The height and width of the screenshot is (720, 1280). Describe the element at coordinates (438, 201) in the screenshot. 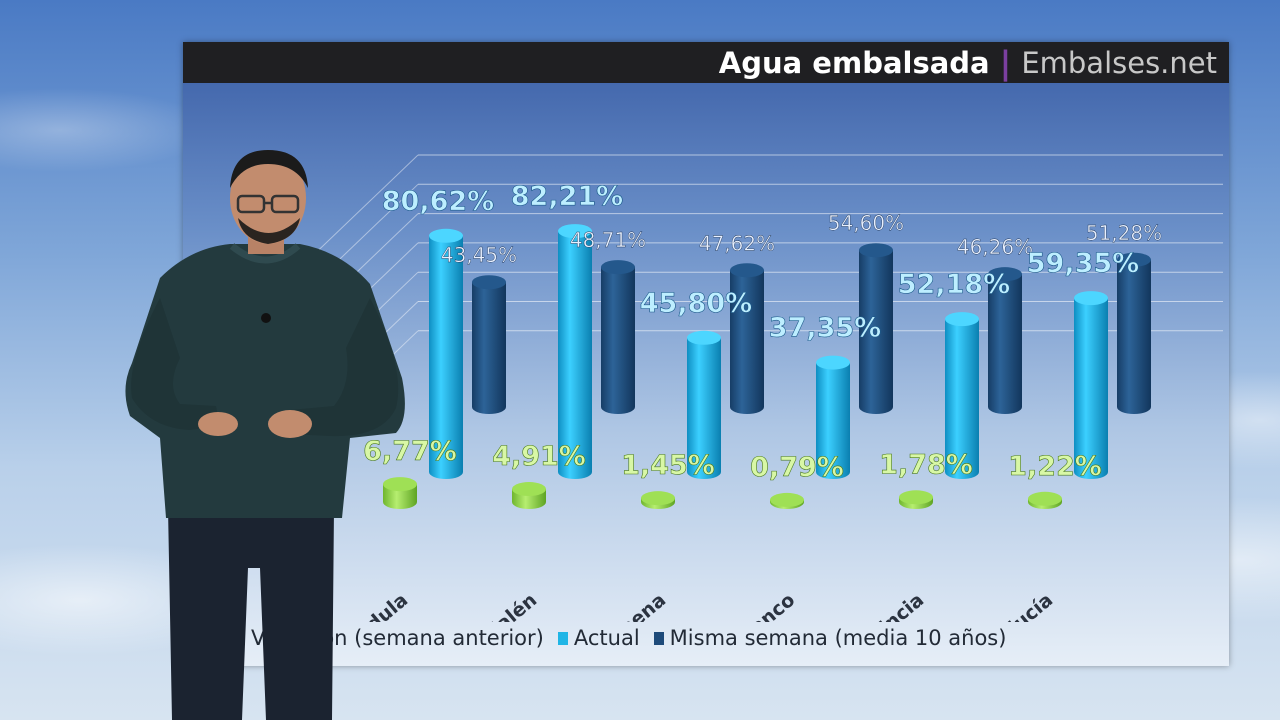

I see `label-actual: 80,62%` at that location.